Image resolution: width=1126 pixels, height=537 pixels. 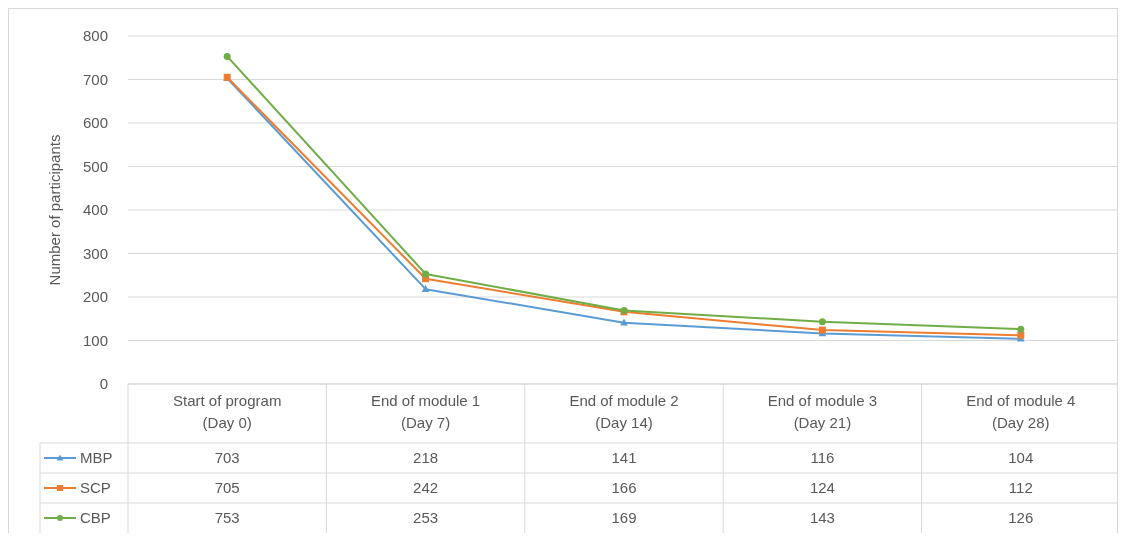 What do you see at coordinates (227, 411) in the screenshot?
I see `x-tick-label: Start of program (Day 0)` at bounding box center [227, 411].